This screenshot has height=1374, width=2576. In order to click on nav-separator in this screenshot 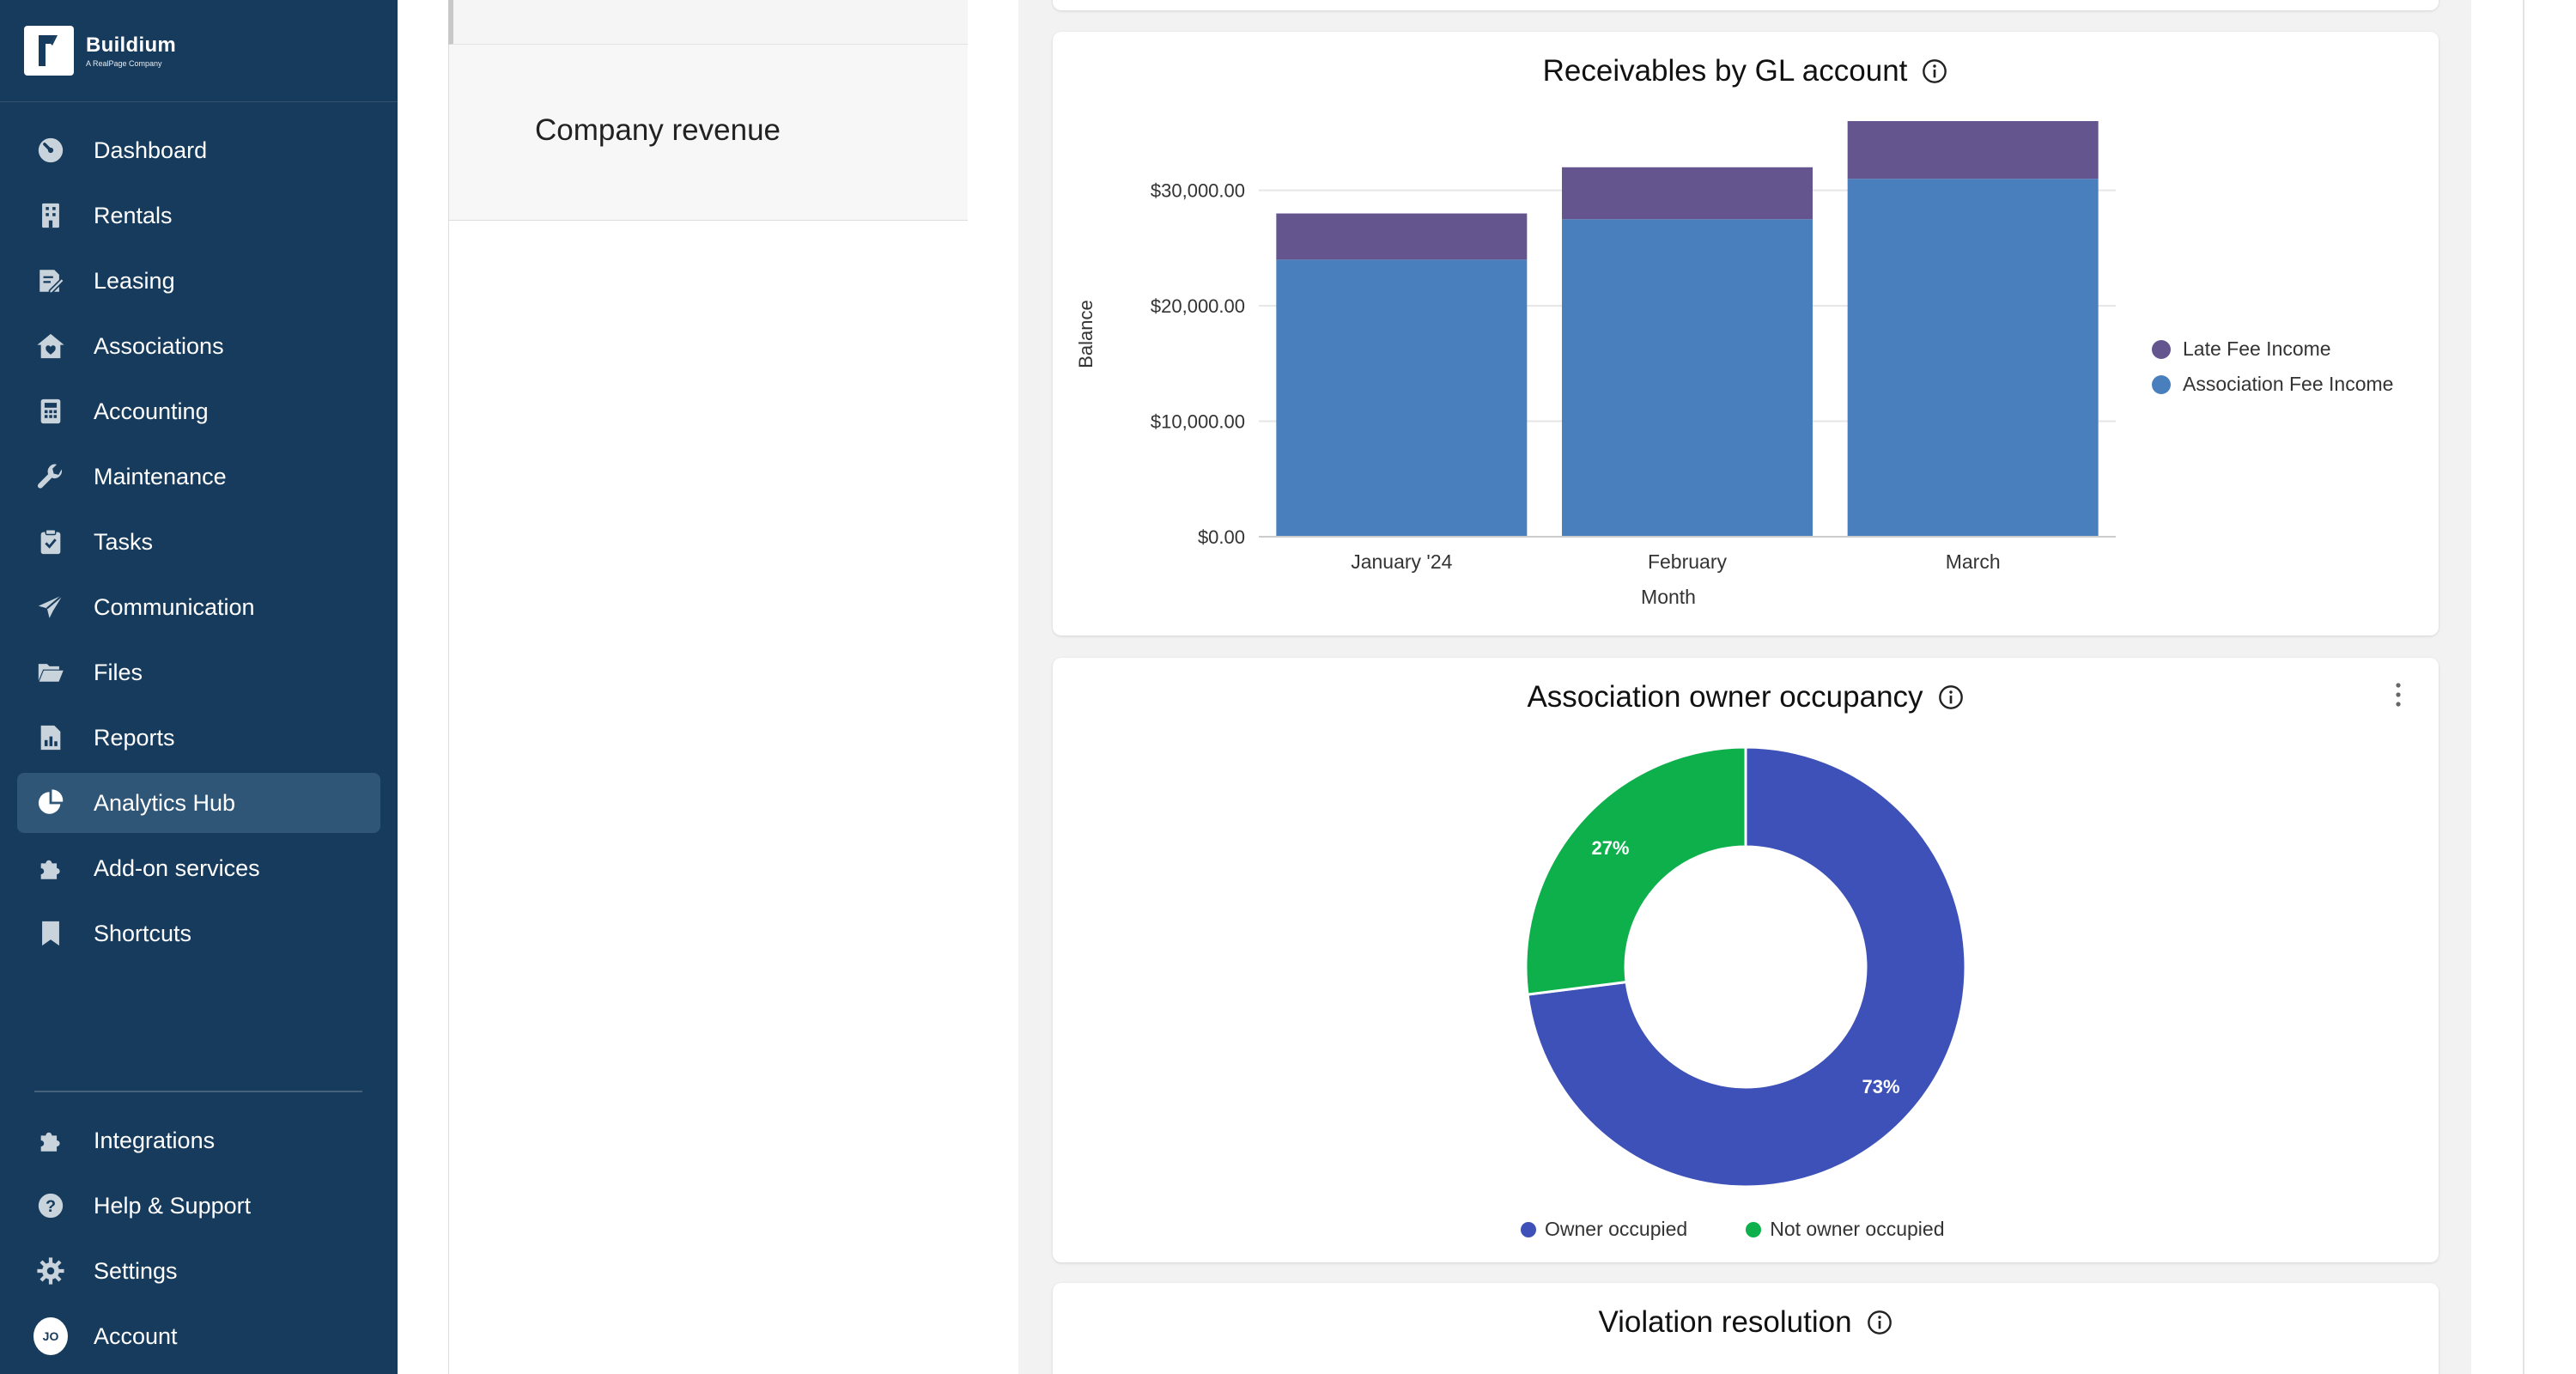, I will do `click(198, 1091)`.